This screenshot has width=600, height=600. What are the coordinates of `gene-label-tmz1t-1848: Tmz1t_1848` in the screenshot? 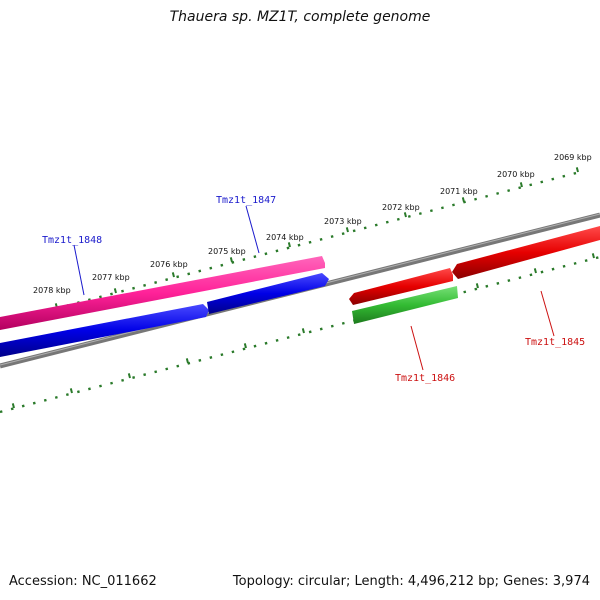 It's located at (72, 240).